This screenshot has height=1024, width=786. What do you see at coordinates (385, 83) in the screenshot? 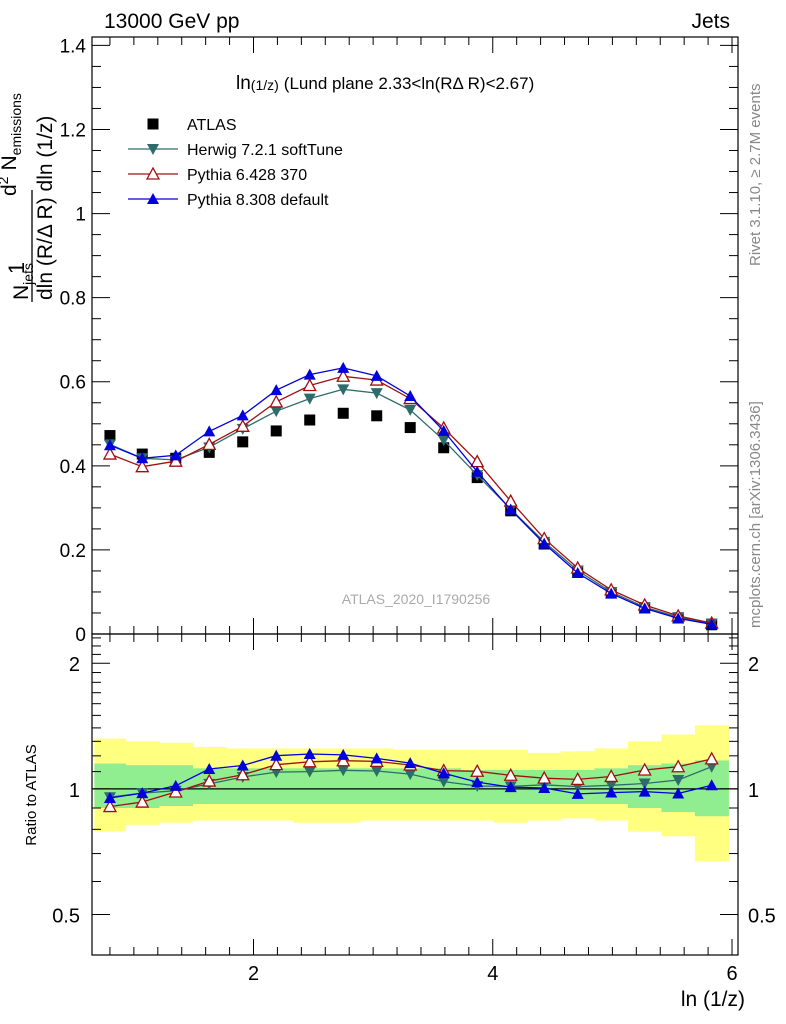
I see `chart-title: ln(1/z) (Lund plane 2.33<ln(RΔ R)<2.67)` at bounding box center [385, 83].